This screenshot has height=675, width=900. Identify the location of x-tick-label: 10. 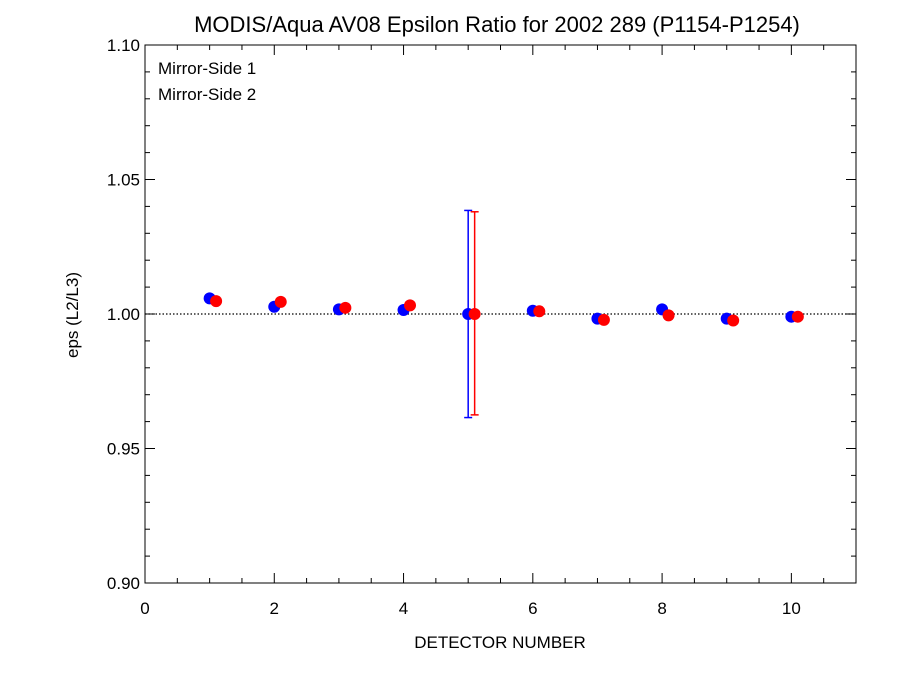
(791, 608).